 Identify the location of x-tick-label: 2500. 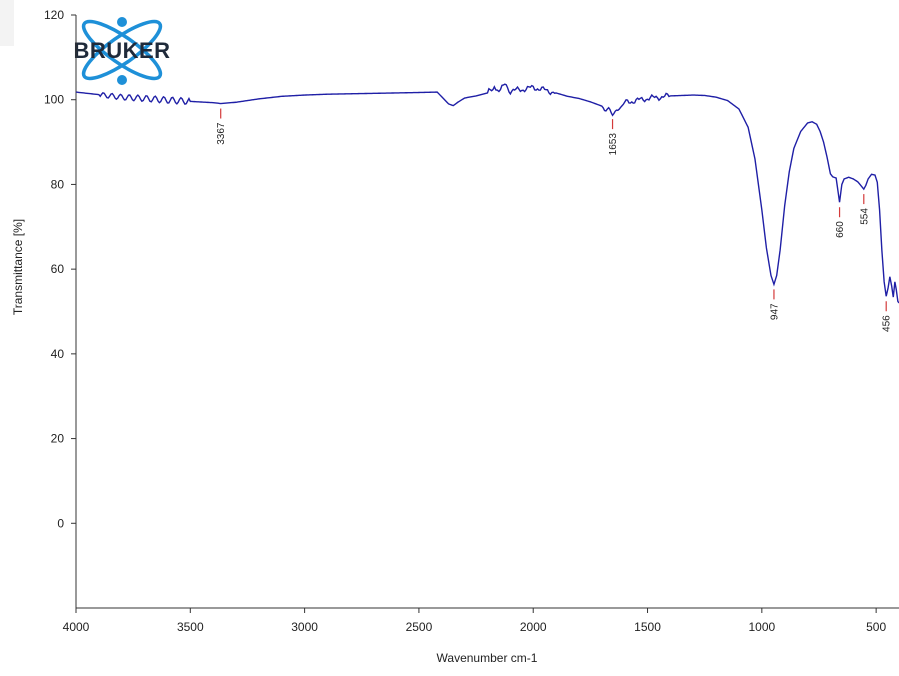
(419, 627).